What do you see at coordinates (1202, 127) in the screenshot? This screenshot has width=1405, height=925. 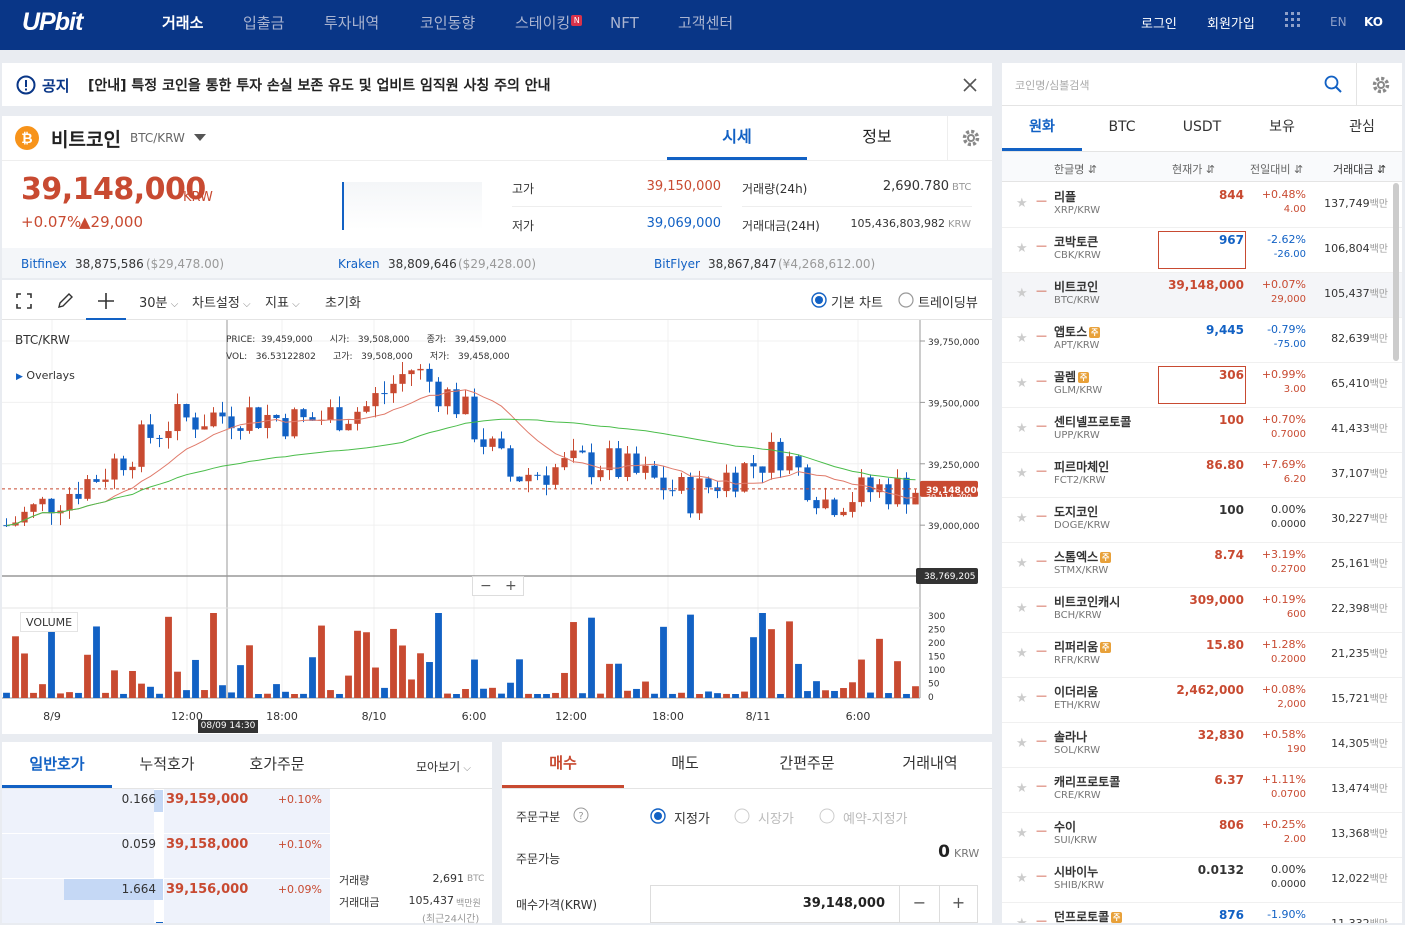 I see `market-tab-usdt: USDT` at bounding box center [1202, 127].